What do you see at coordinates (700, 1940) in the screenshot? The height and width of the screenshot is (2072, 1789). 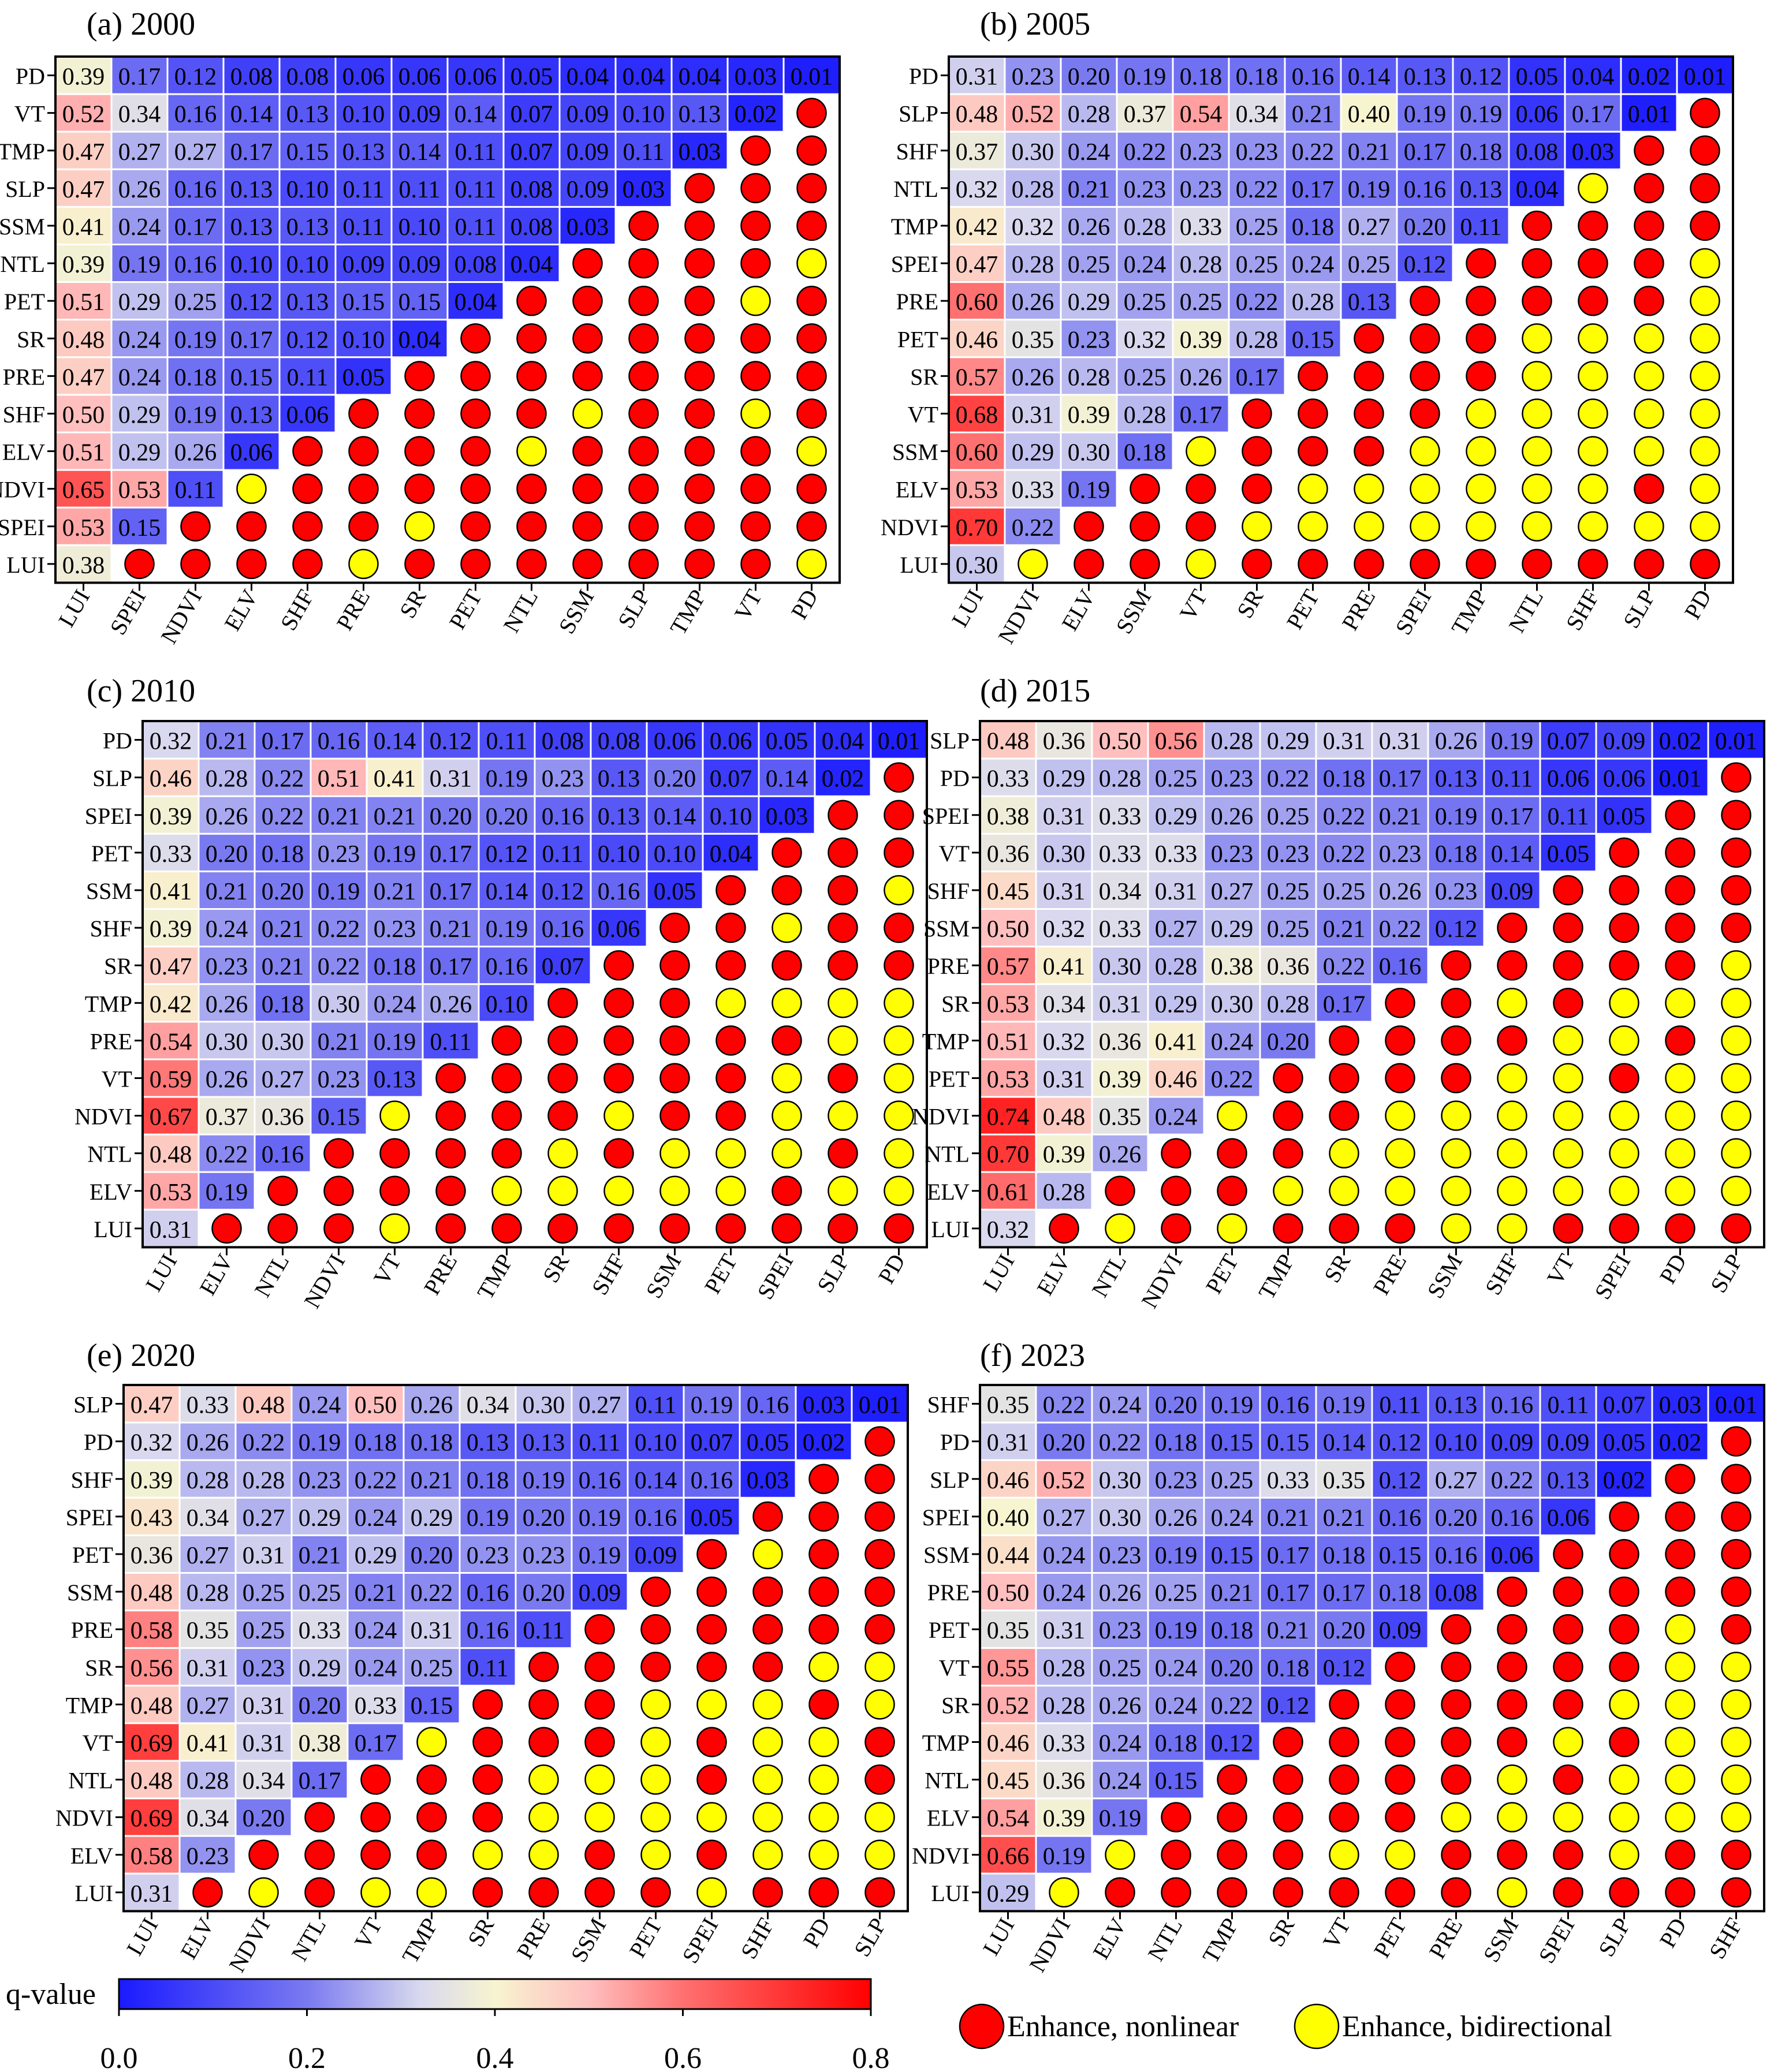 I see `x-tick-label: SPEI` at bounding box center [700, 1940].